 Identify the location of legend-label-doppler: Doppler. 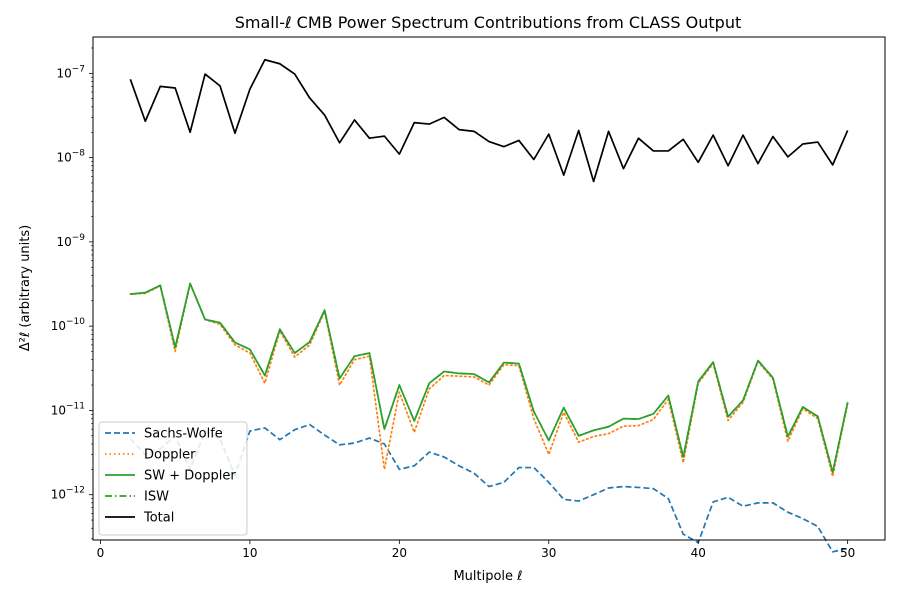
(170, 455).